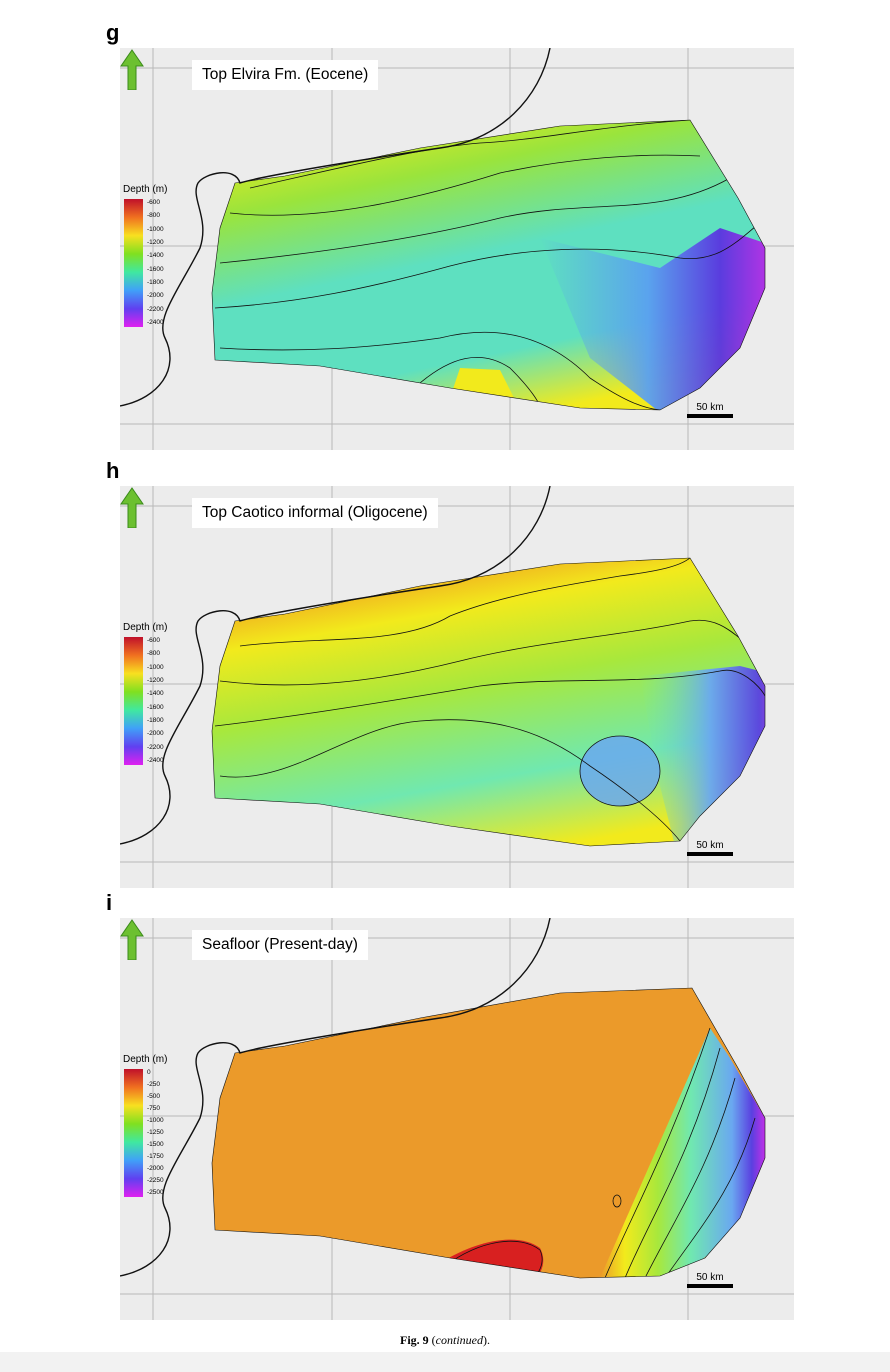  What do you see at coordinates (154, 1108) in the screenshot?
I see `legend-tick-label: -750` at bounding box center [154, 1108].